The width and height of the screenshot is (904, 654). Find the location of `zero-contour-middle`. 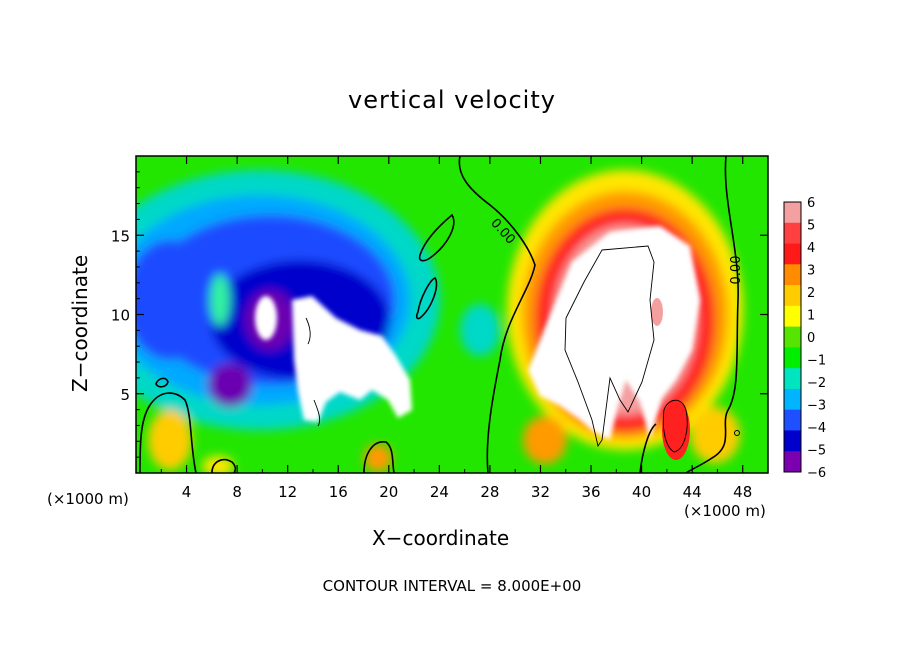

zero-contour-middle is located at coordinates (497, 314).